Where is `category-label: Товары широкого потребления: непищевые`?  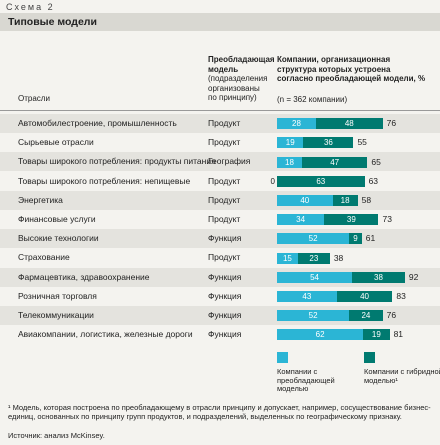 category-label: Товары широкого потребления: непищевые is located at coordinates (104, 180).